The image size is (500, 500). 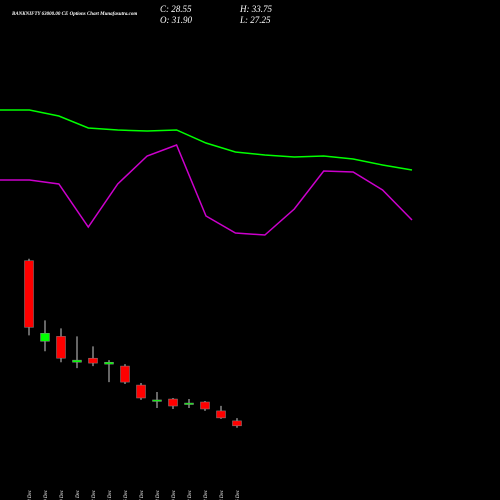 What do you see at coordinates (46, 494) in the screenshot?
I see `x-tick-label: 09 Dec` at bounding box center [46, 494].